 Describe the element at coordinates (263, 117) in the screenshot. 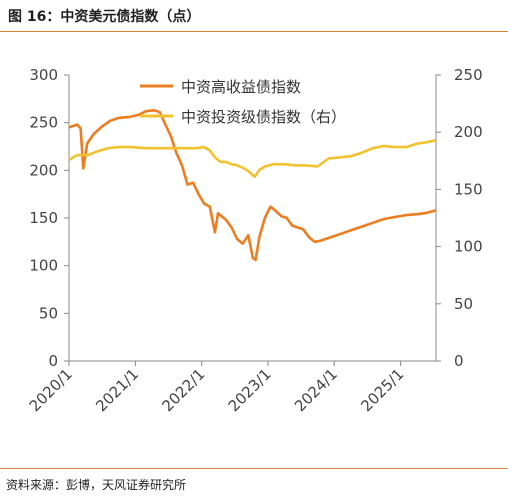

I see `legend-label-2: 中资投资级债指数（右）` at that location.